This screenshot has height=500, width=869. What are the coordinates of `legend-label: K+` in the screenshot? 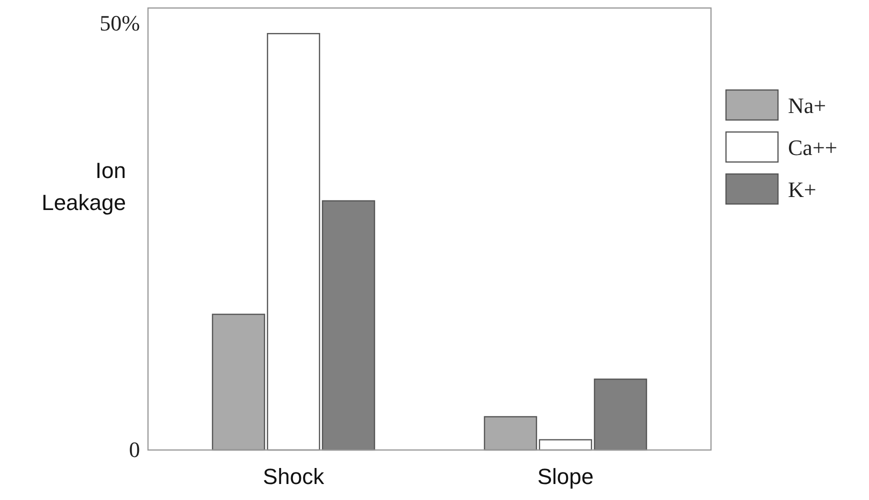 It's located at (802, 189).